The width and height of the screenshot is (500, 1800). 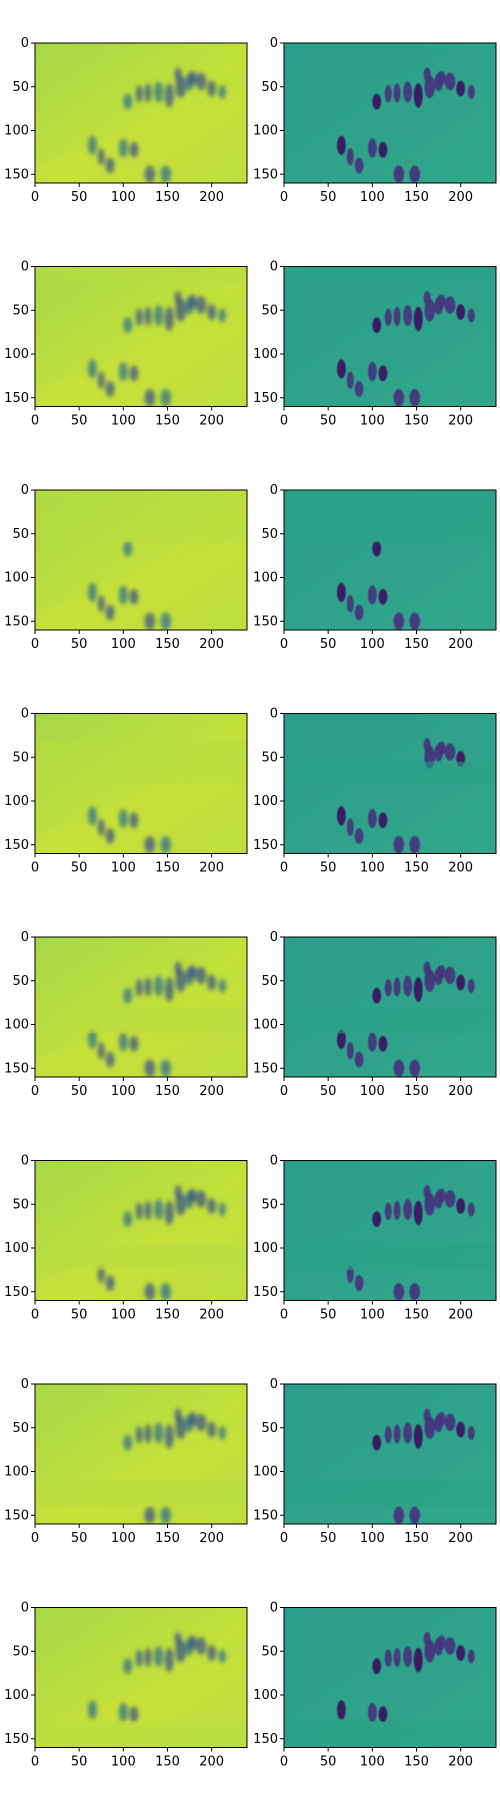 I want to click on panel-r5-c2: 0 50 100 150 200 0 50 100 150, so click(x=375, y=1014).